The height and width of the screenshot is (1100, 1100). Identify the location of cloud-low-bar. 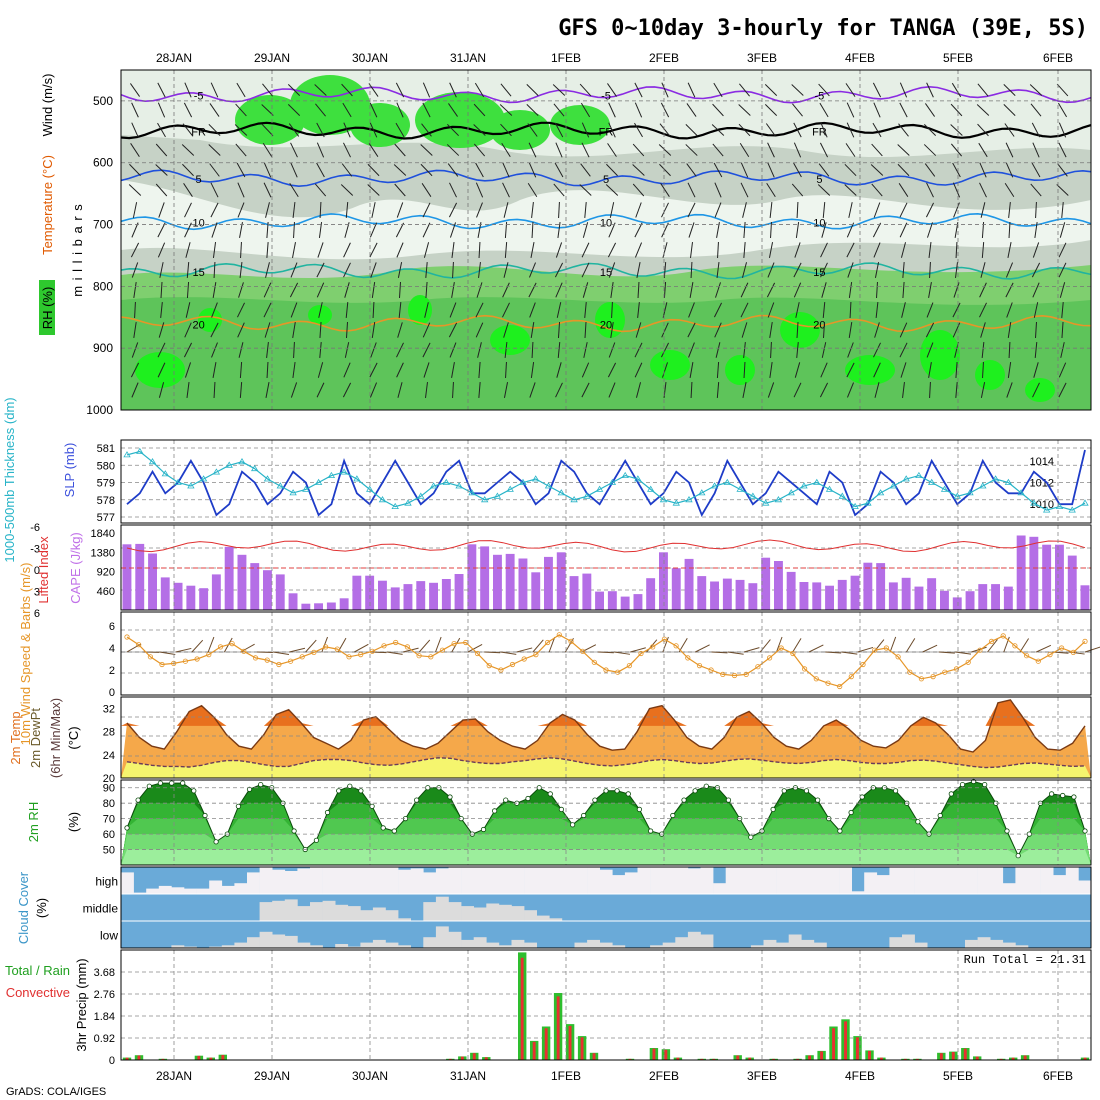
(896, 942).